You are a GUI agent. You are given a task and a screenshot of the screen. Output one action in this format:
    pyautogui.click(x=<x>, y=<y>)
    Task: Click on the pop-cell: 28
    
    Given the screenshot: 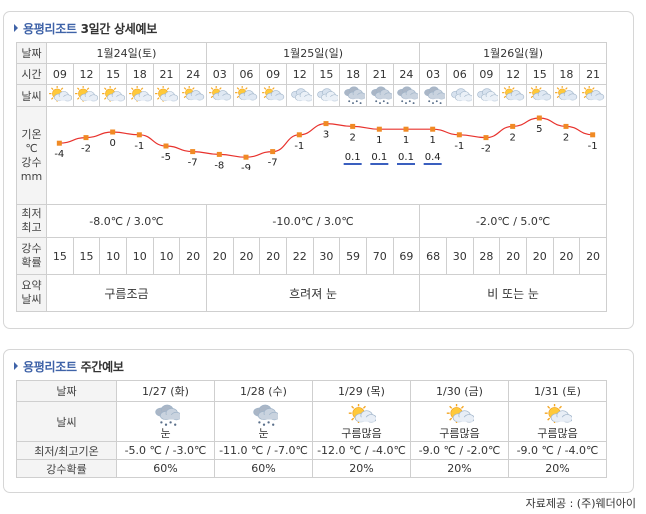 What is the action you would take?
    pyautogui.click(x=486, y=256)
    